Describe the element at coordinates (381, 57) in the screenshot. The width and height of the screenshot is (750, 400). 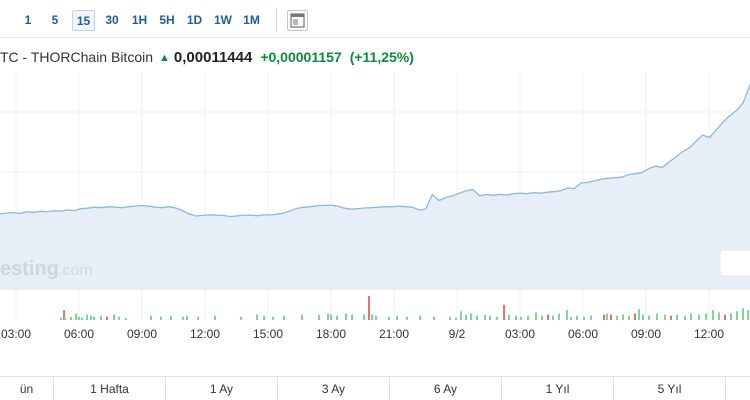
I see `price-change-percent: (+11,25%)` at that location.